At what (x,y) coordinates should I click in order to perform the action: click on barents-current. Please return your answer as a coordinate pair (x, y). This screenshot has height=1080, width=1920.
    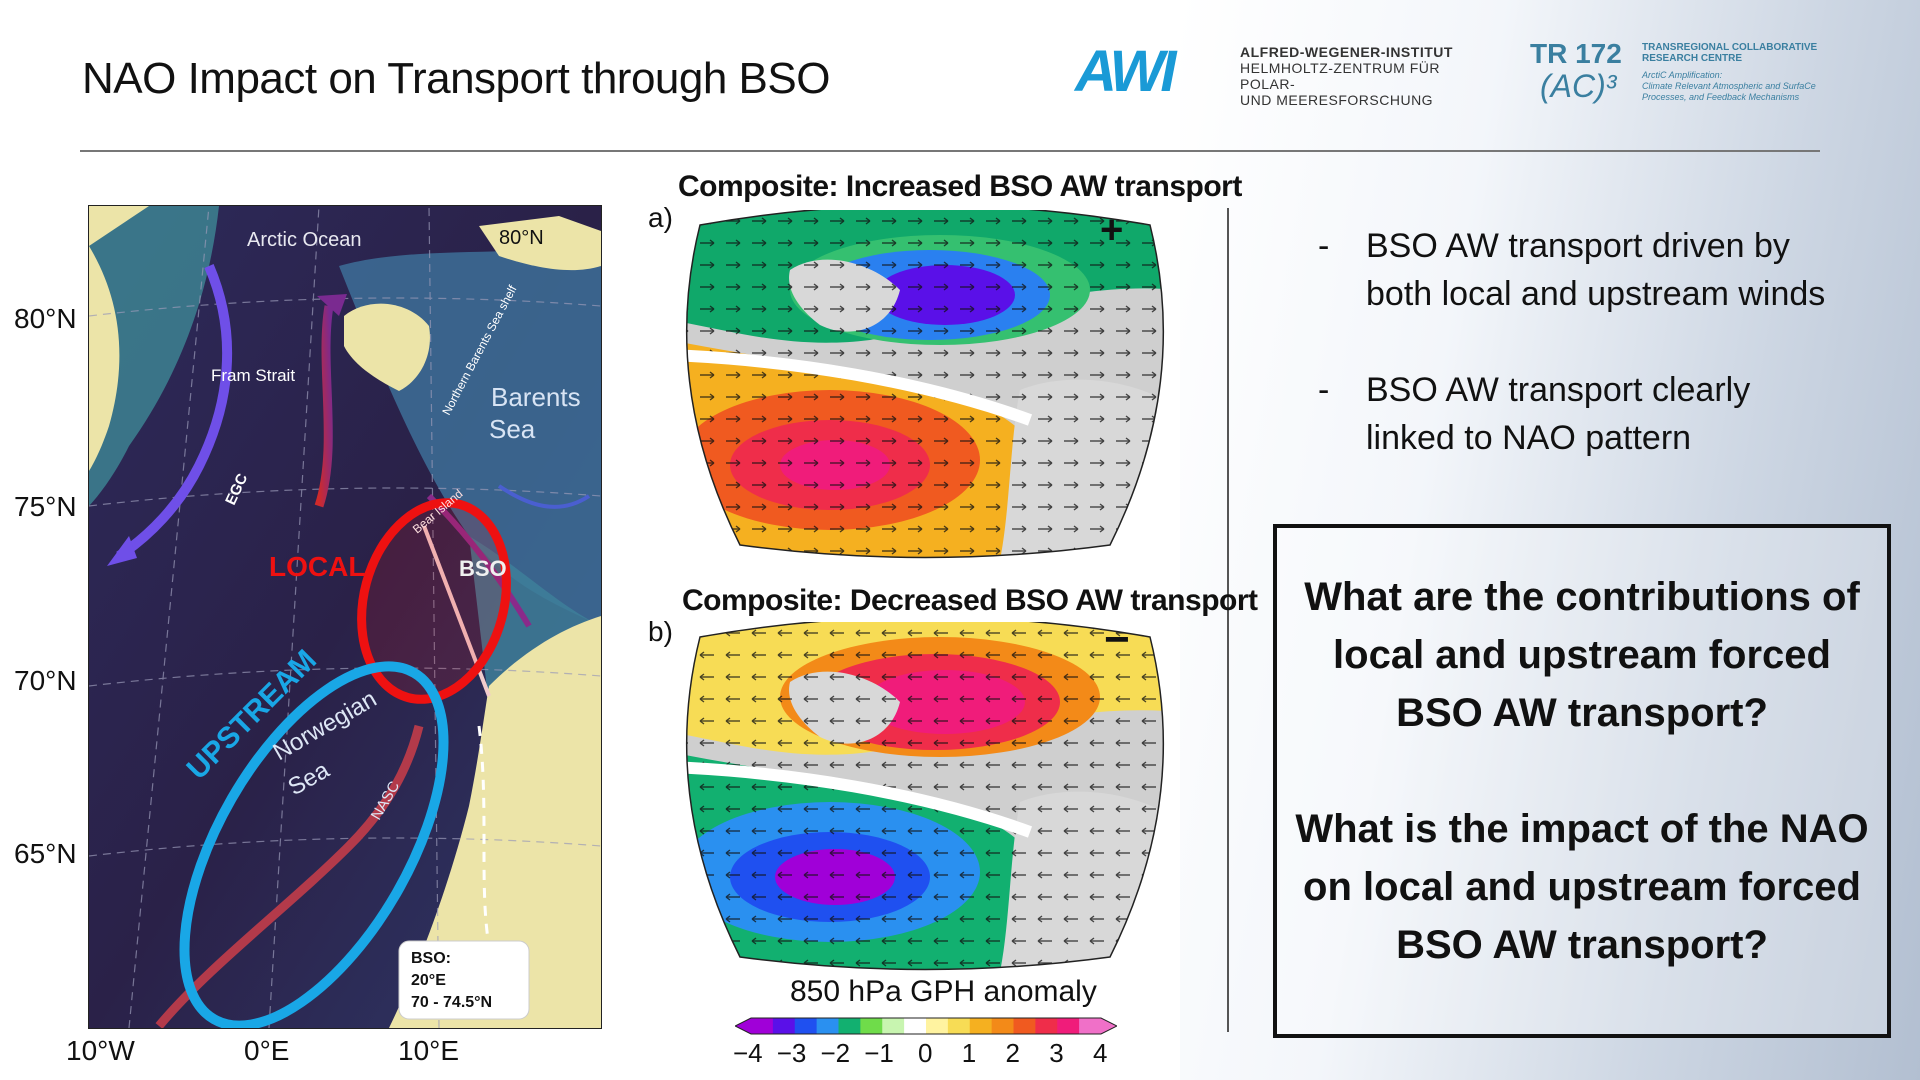
    Looking at the image, I should click on (544, 496).